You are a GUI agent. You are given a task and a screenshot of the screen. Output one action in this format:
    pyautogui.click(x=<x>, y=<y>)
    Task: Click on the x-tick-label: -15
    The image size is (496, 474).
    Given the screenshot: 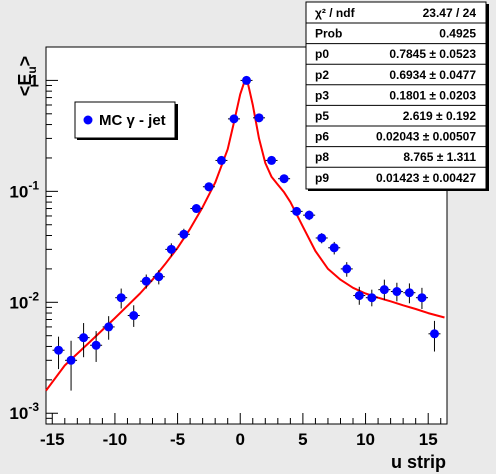 What is the action you would take?
    pyautogui.click(x=52, y=439)
    